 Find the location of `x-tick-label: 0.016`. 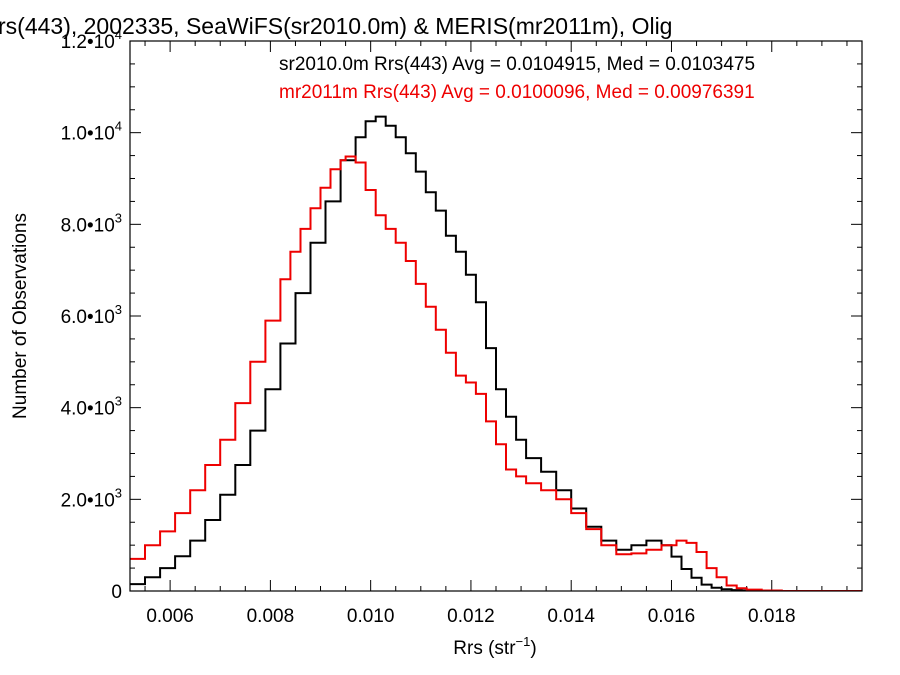

x-tick-label: 0.016 is located at coordinates (672, 616).